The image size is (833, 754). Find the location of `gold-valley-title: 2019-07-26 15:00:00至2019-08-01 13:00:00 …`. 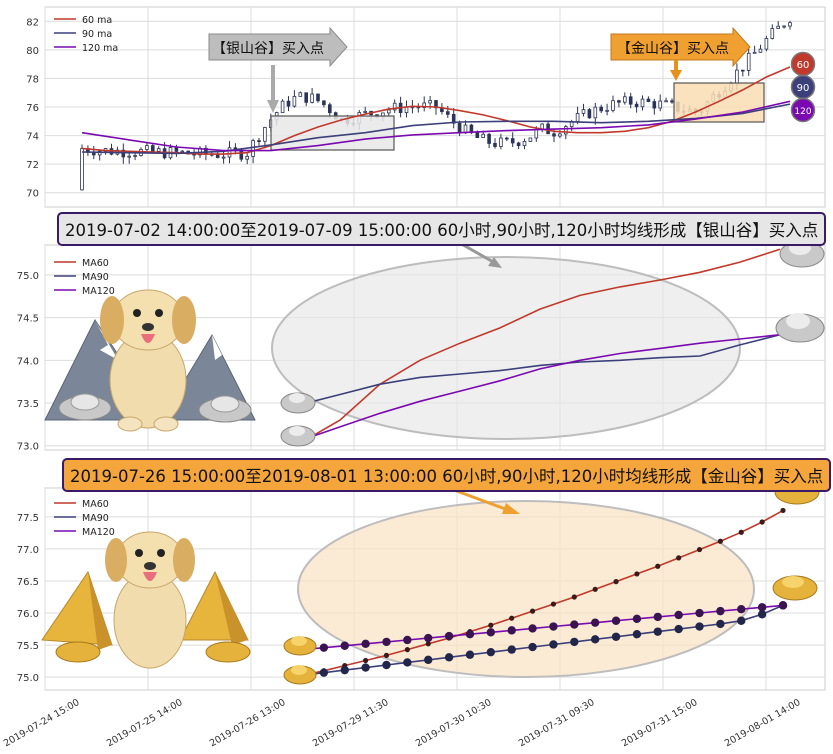

gold-valley-title: 2019-07-26 15:00:00至2019-08-01 13:00:00 … is located at coordinates (447, 475).